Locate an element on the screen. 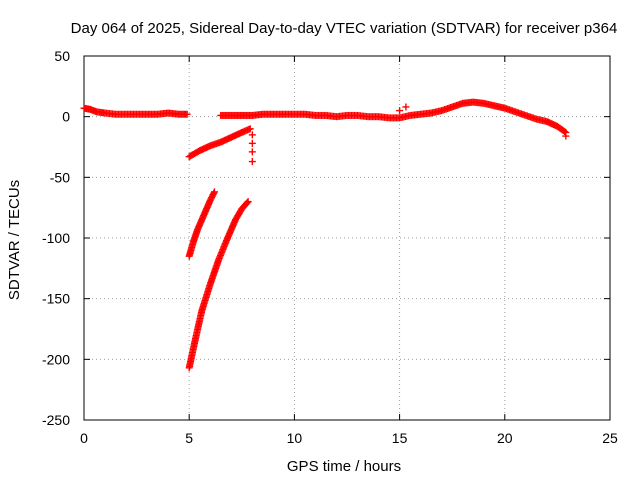  x-tick-label: 20 is located at coordinates (505, 438).